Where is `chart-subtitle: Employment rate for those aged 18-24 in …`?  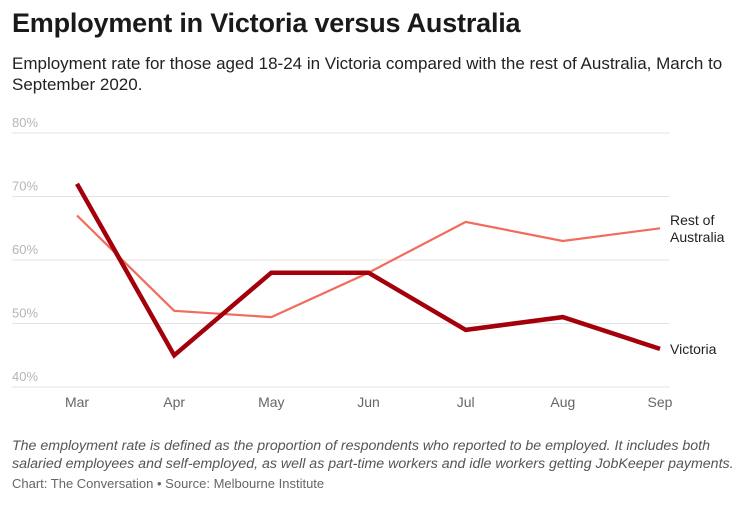 chart-subtitle: Employment rate for those aged 18-24 in … is located at coordinates (367, 74).